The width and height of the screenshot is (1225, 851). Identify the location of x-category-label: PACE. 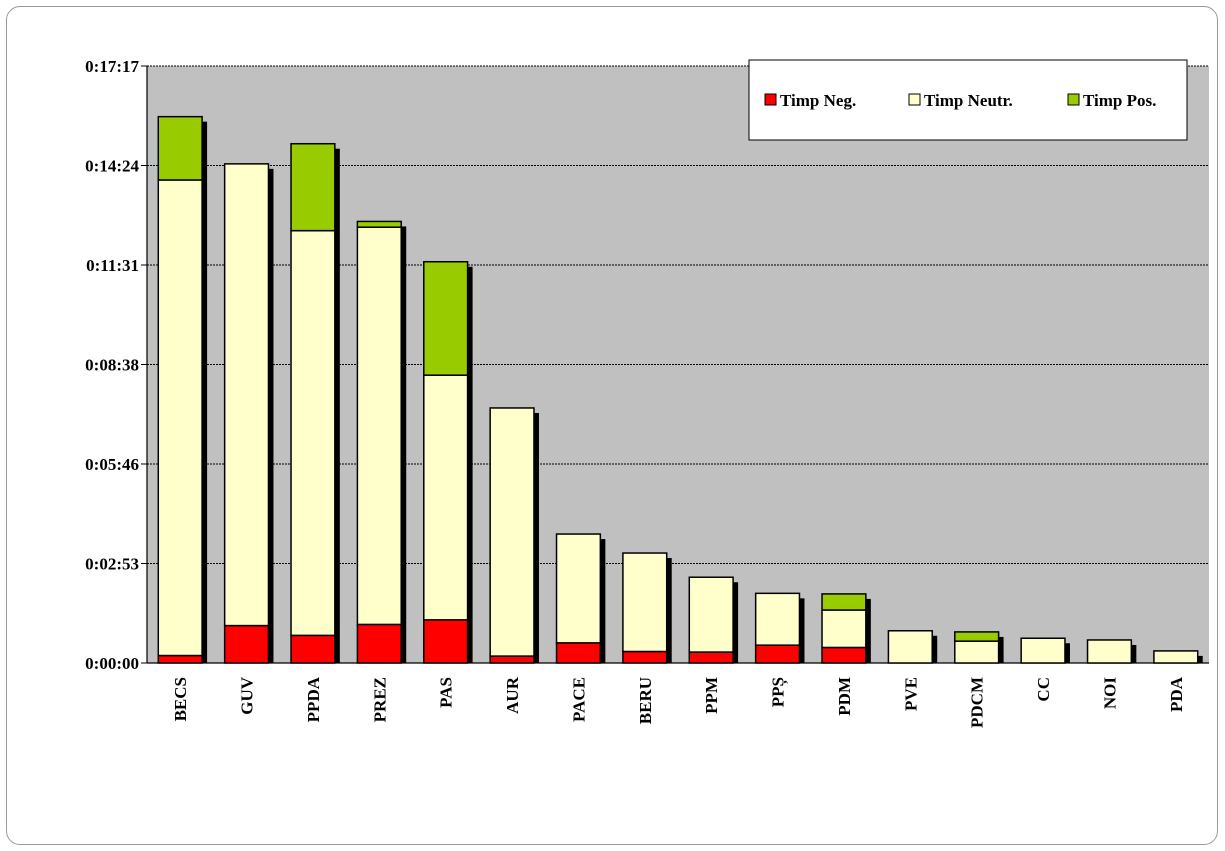
(578, 699).